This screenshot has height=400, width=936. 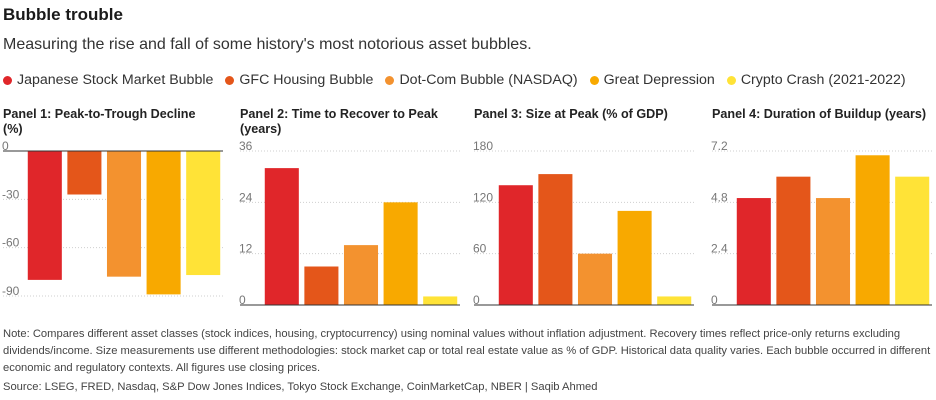 What do you see at coordinates (11, 243) in the screenshot?
I see `tick-label: -60` at bounding box center [11, 243].